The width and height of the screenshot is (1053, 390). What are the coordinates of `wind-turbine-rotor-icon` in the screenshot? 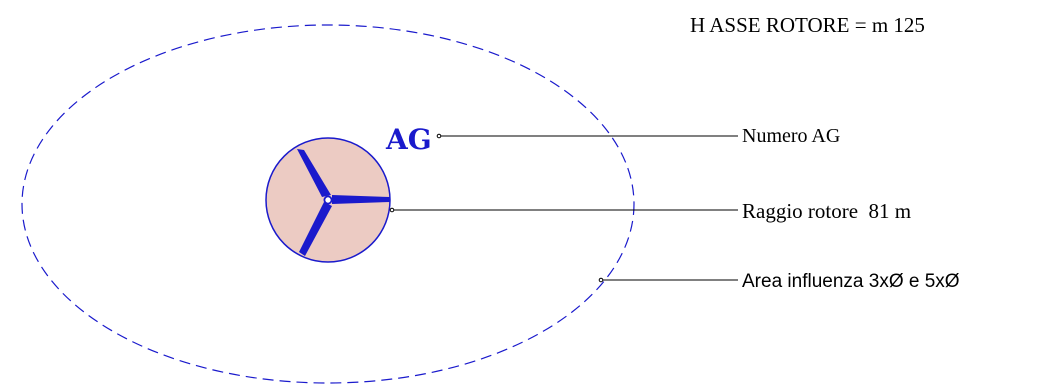 It's located at (343, 202).